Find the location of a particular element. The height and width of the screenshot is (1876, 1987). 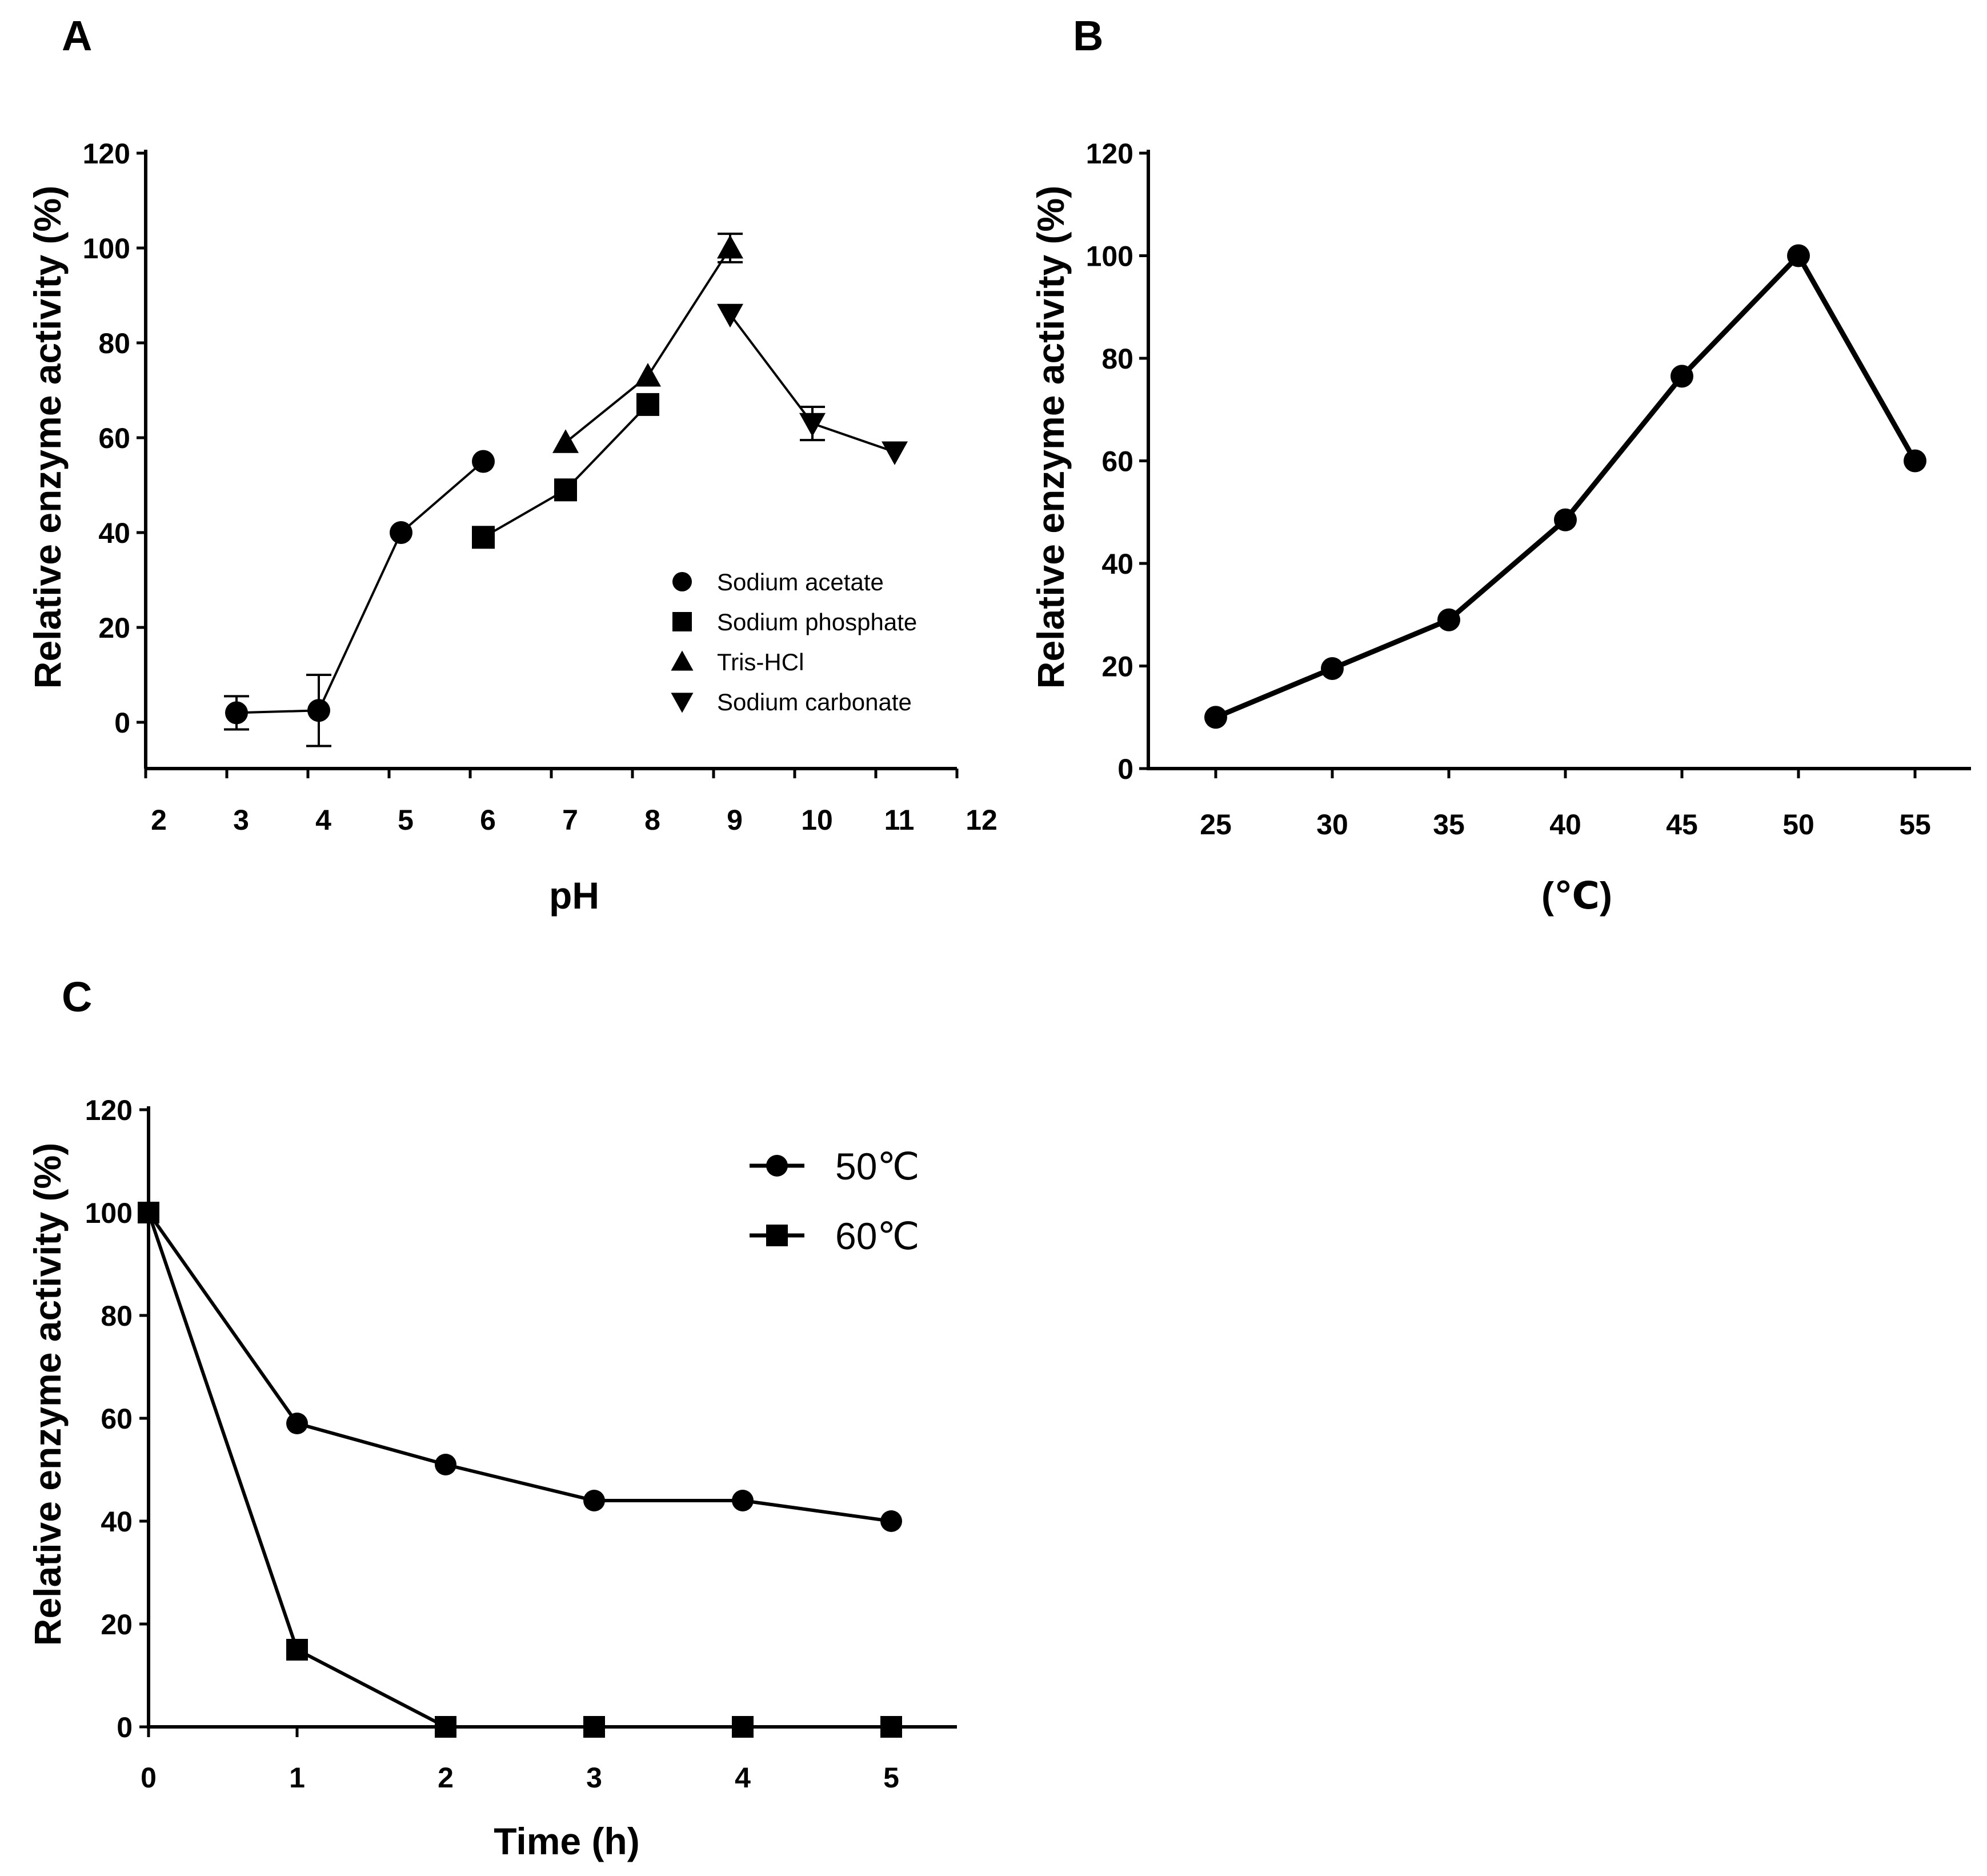

x-tick-label: 40 is located at coordinates (1565, 825).